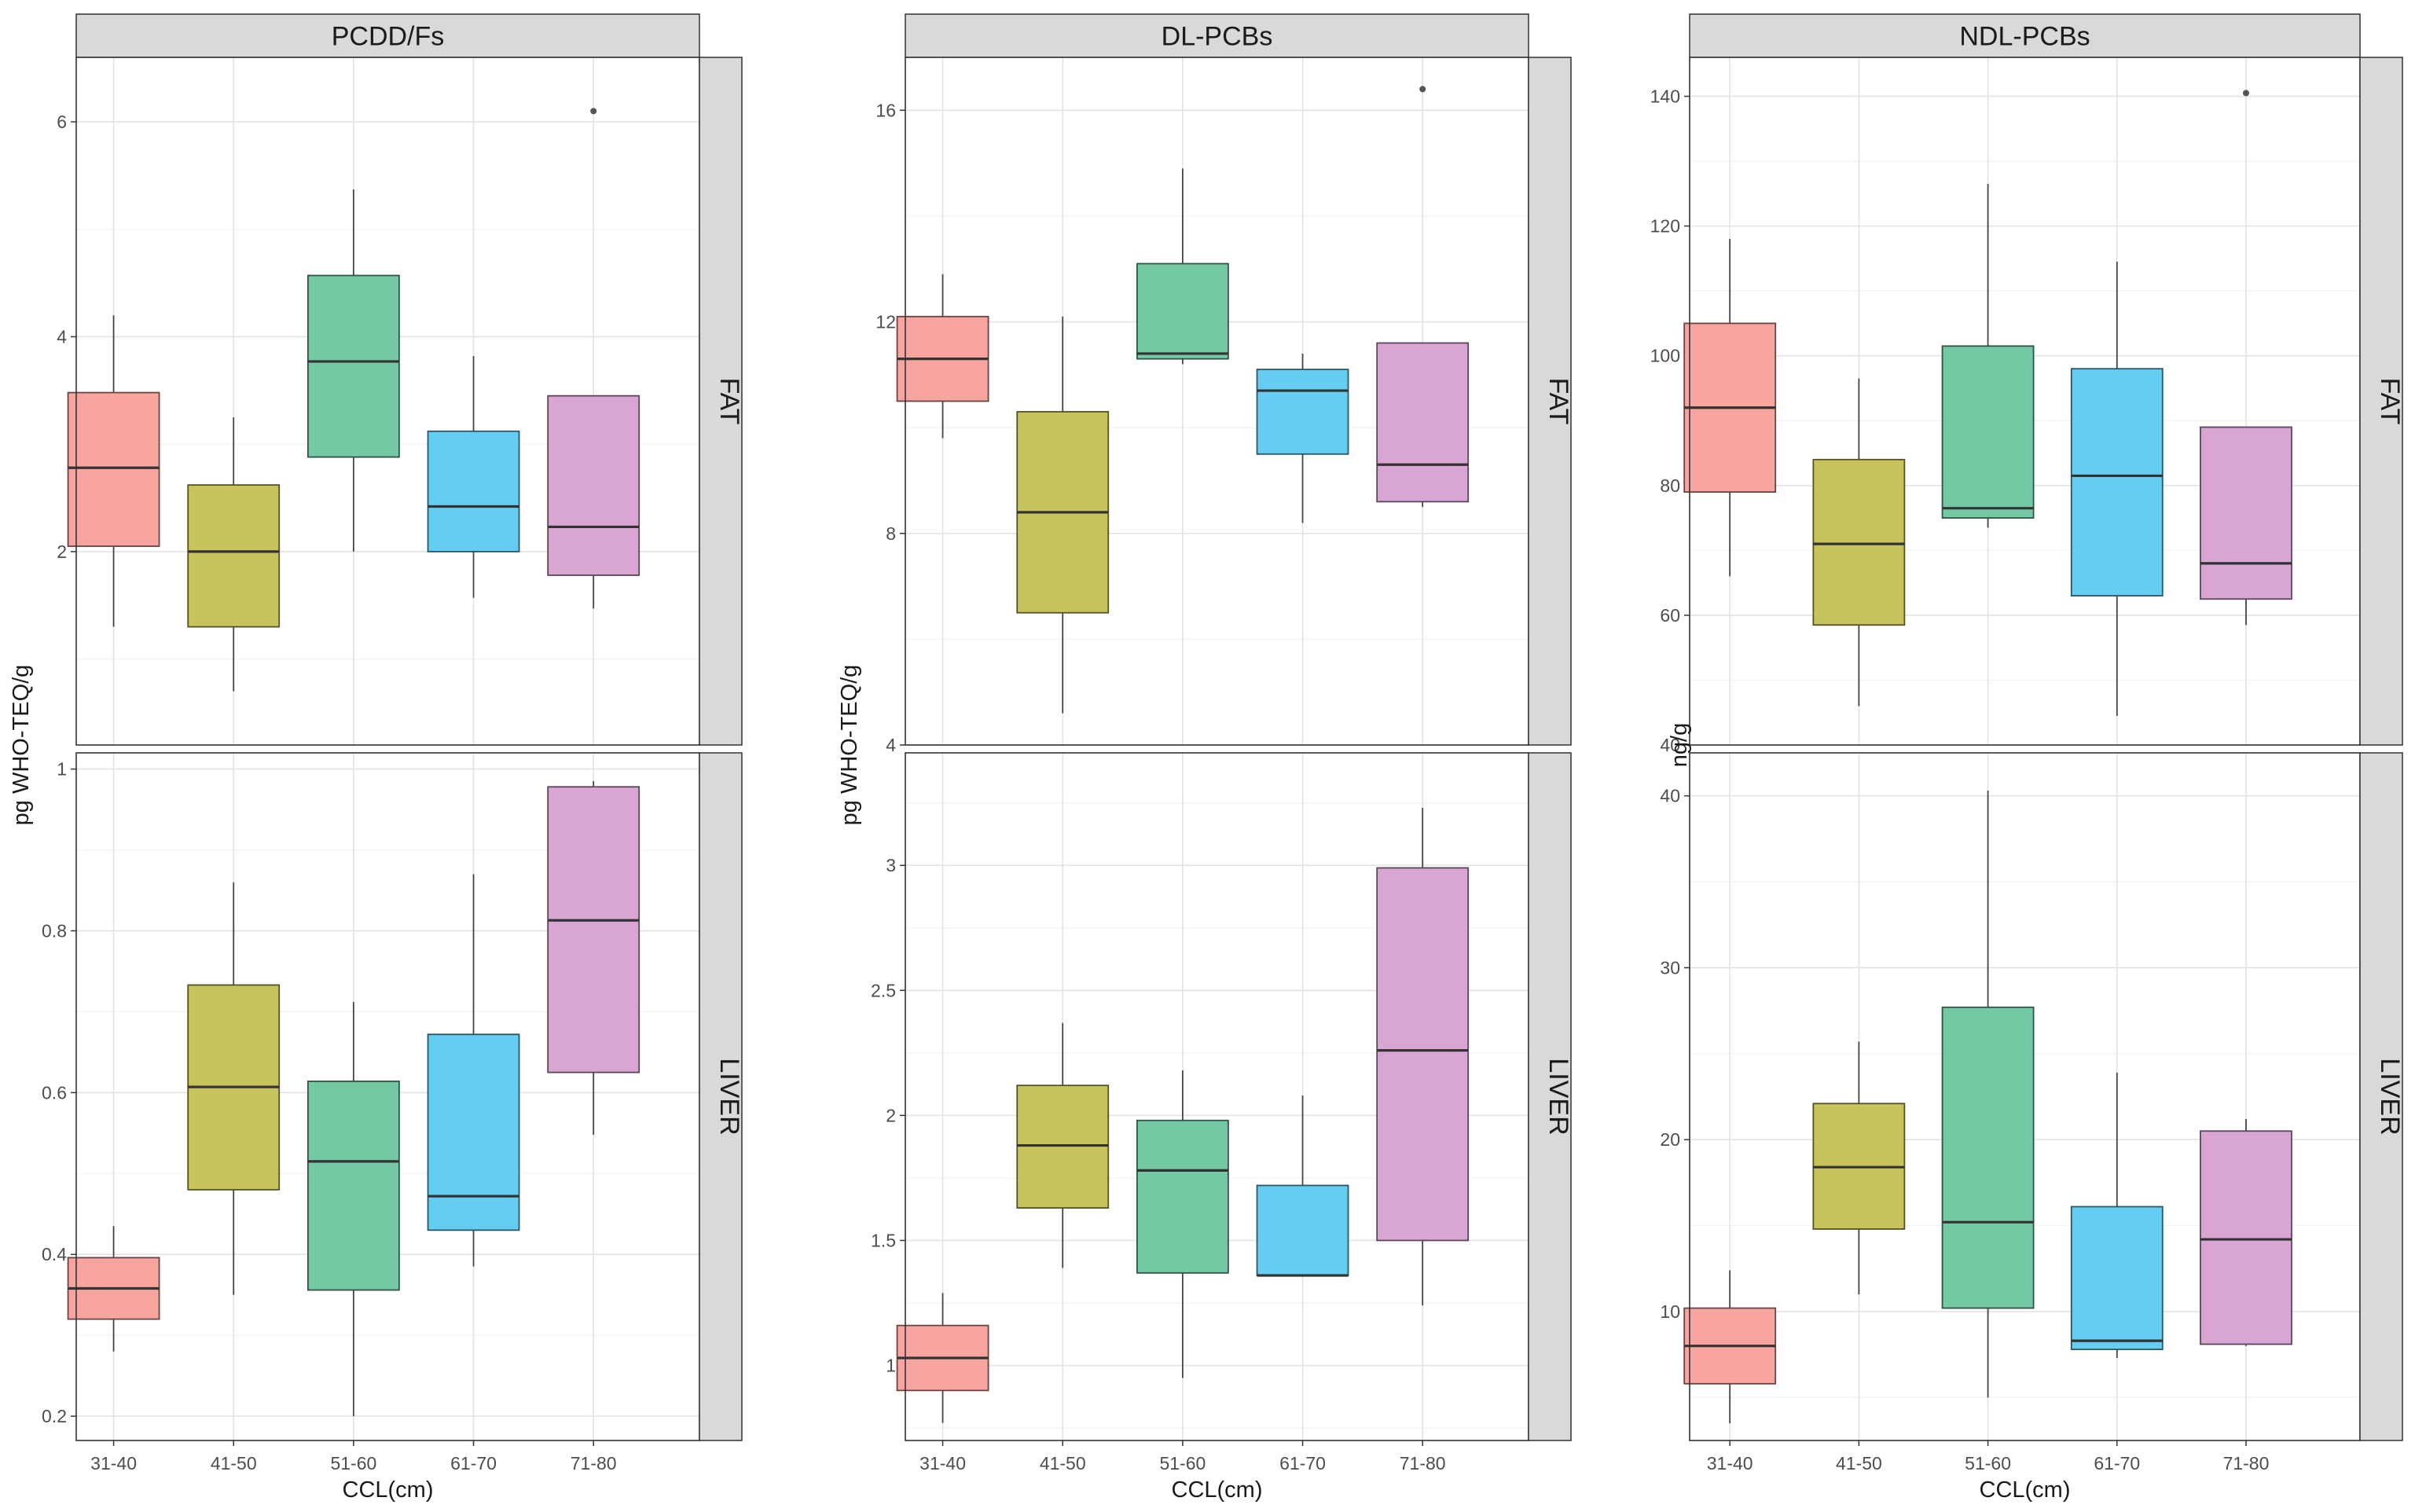  I want to click on y-tick-label: 16, so click(885, 110).